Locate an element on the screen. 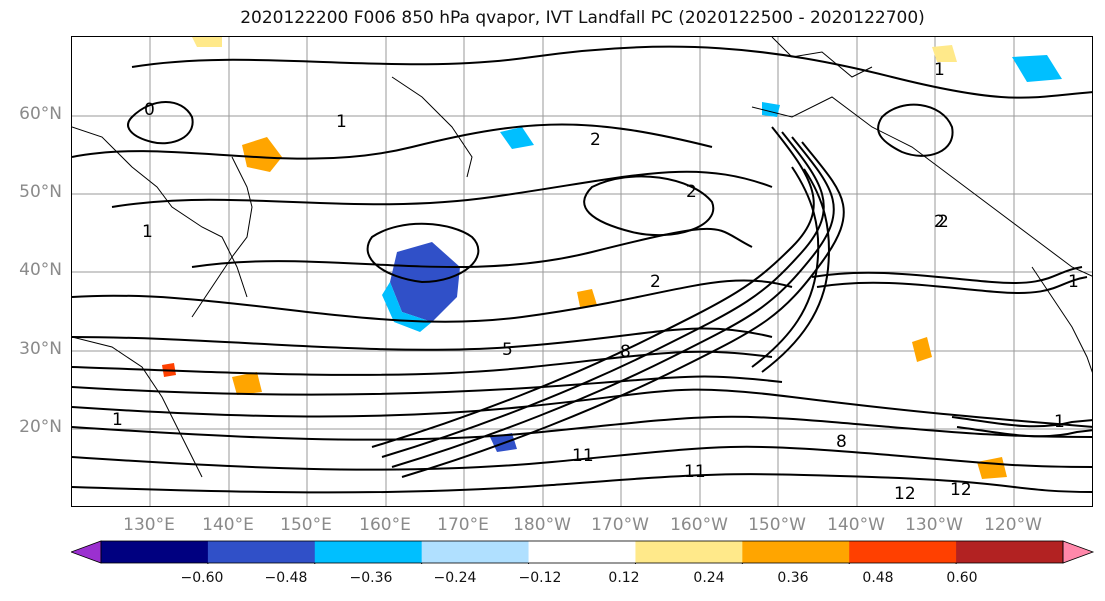  lon-label: 170°E is located at coordinates (463, 525).